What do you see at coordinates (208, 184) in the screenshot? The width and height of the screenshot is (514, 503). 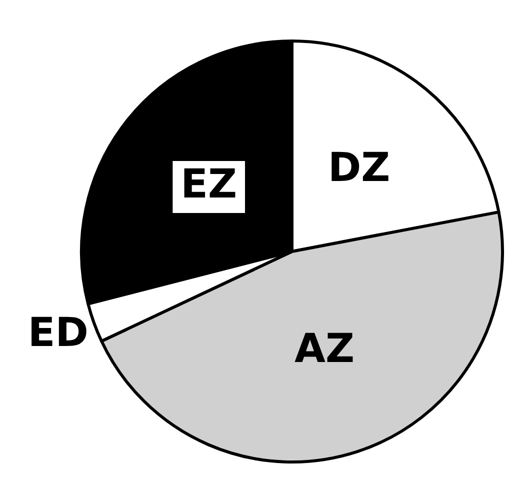 I see `slice-label: EZ` at bounding box center [208, 184].